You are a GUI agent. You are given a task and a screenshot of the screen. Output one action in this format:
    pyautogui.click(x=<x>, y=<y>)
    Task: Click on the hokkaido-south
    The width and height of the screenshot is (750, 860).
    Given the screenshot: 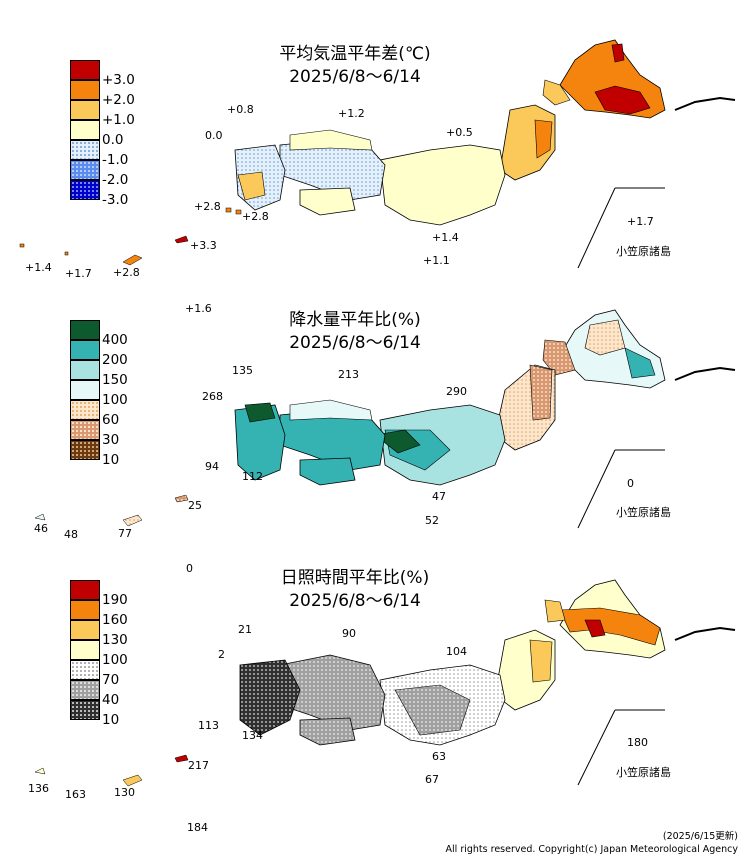 What is the action you would take?
    pyautogui.click(x=556, y=92)
    